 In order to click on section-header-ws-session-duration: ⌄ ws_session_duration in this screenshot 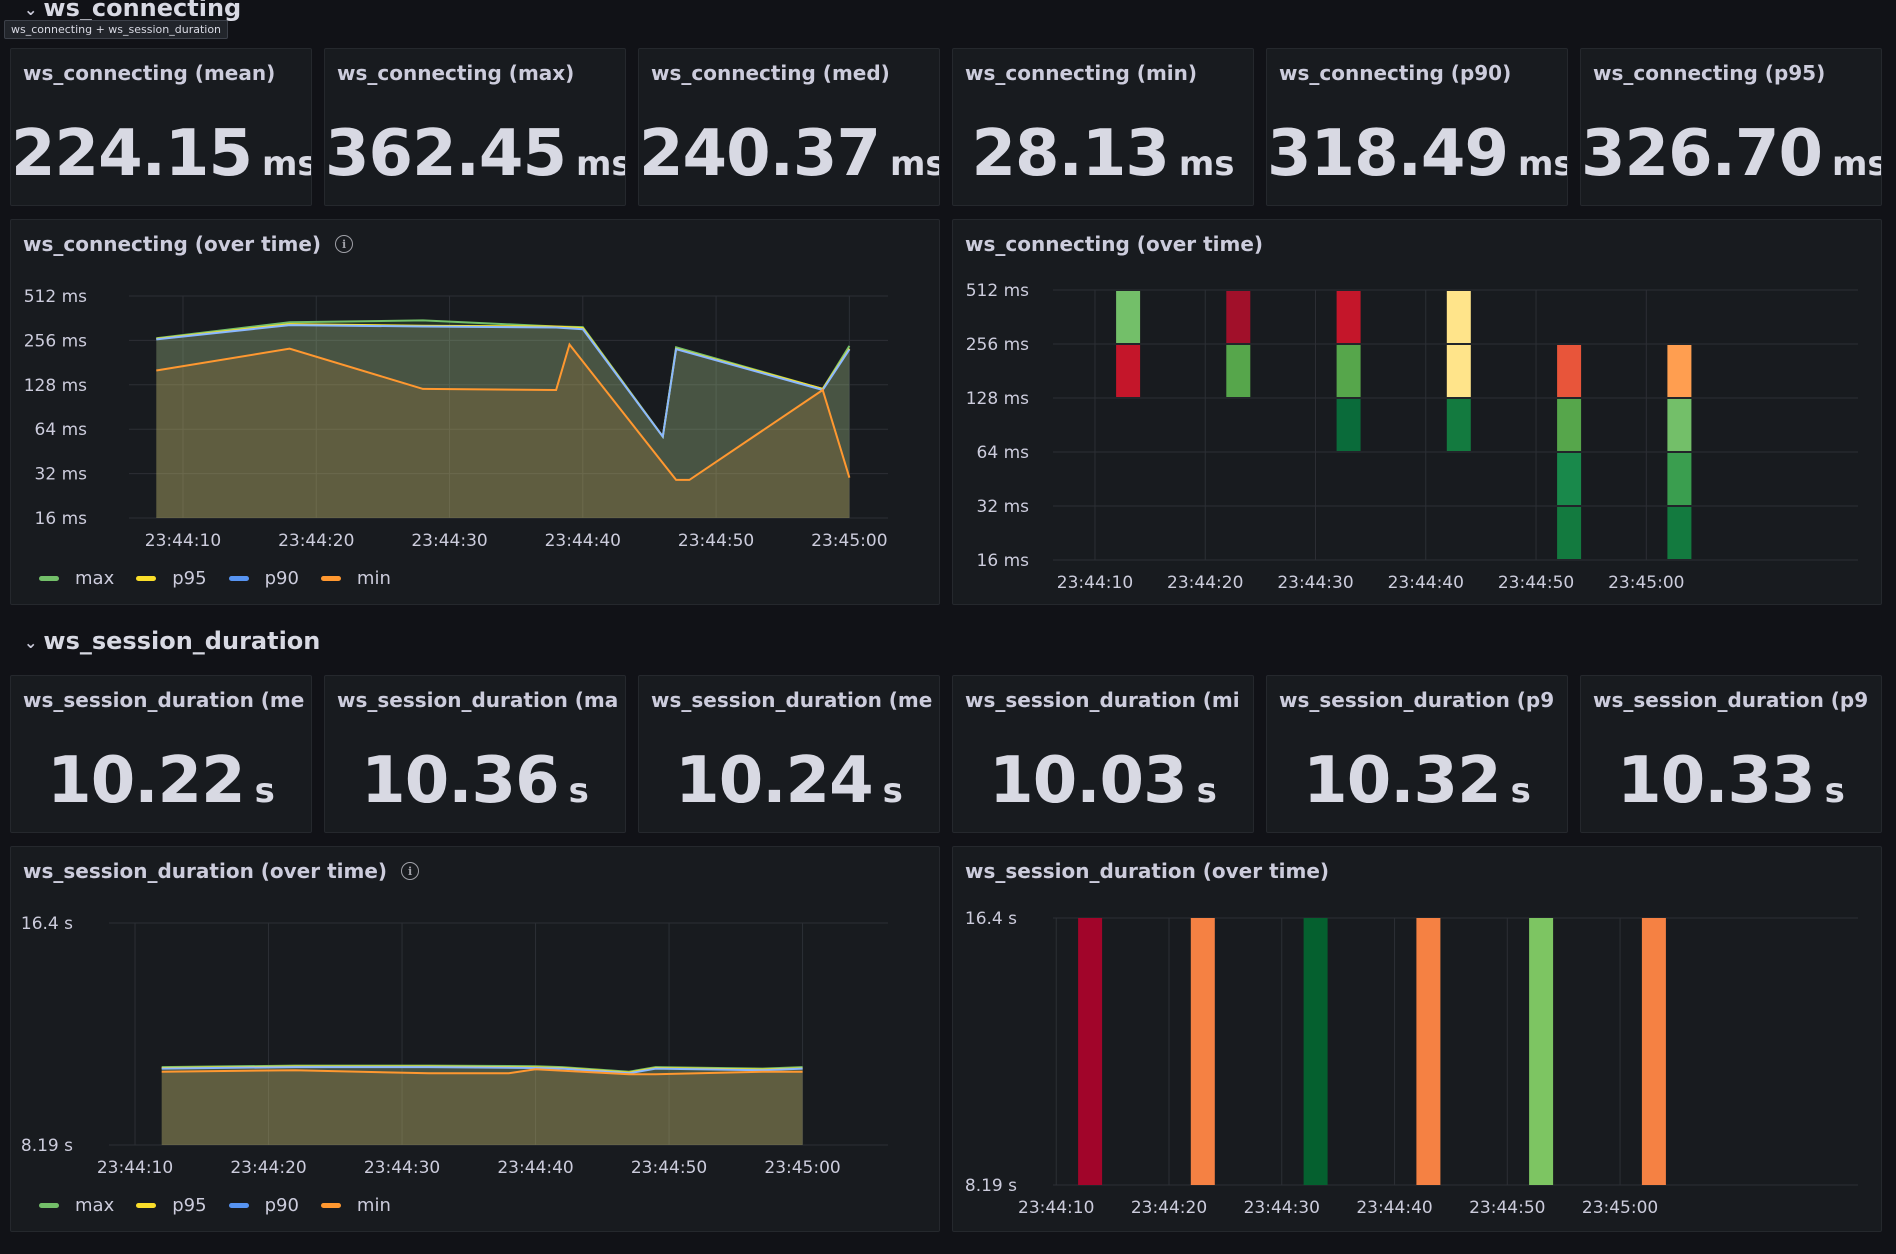, I will do `click(172, 641)`.